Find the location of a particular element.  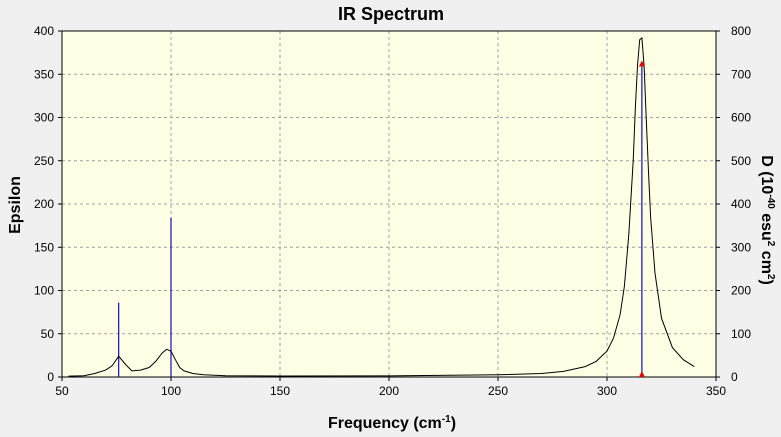

y-tick-label: 150 is located at coordinates (44, 247).